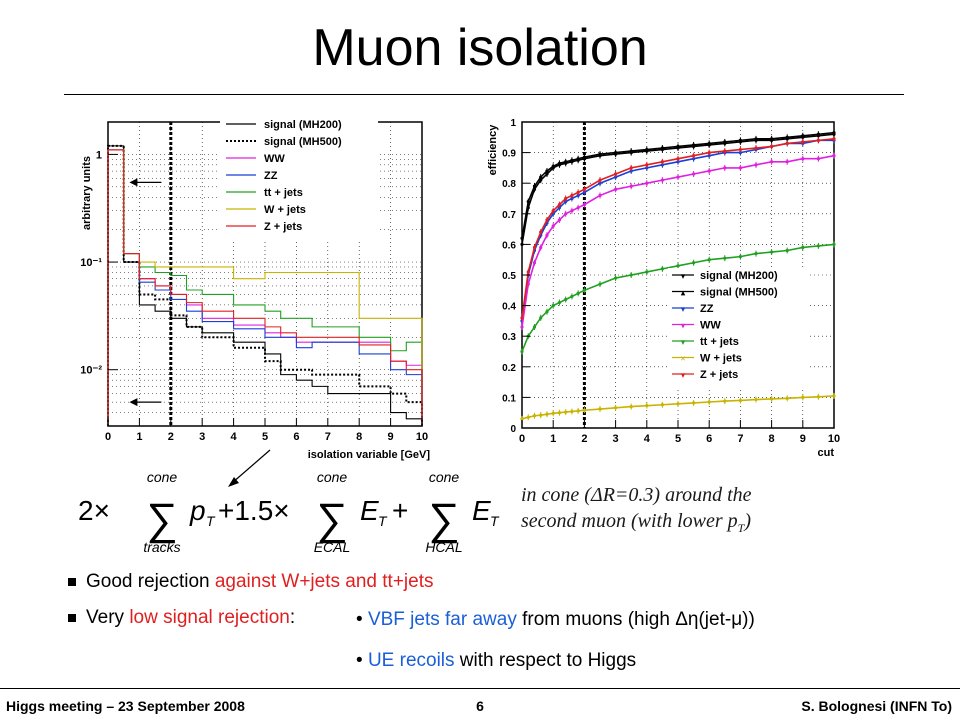 The height and width of the screenshot is (720, 960). What do you see at coordinates (584, 439) in the screenshot?
I see `x-tick-label: 2` at bounding box center [584, 439].